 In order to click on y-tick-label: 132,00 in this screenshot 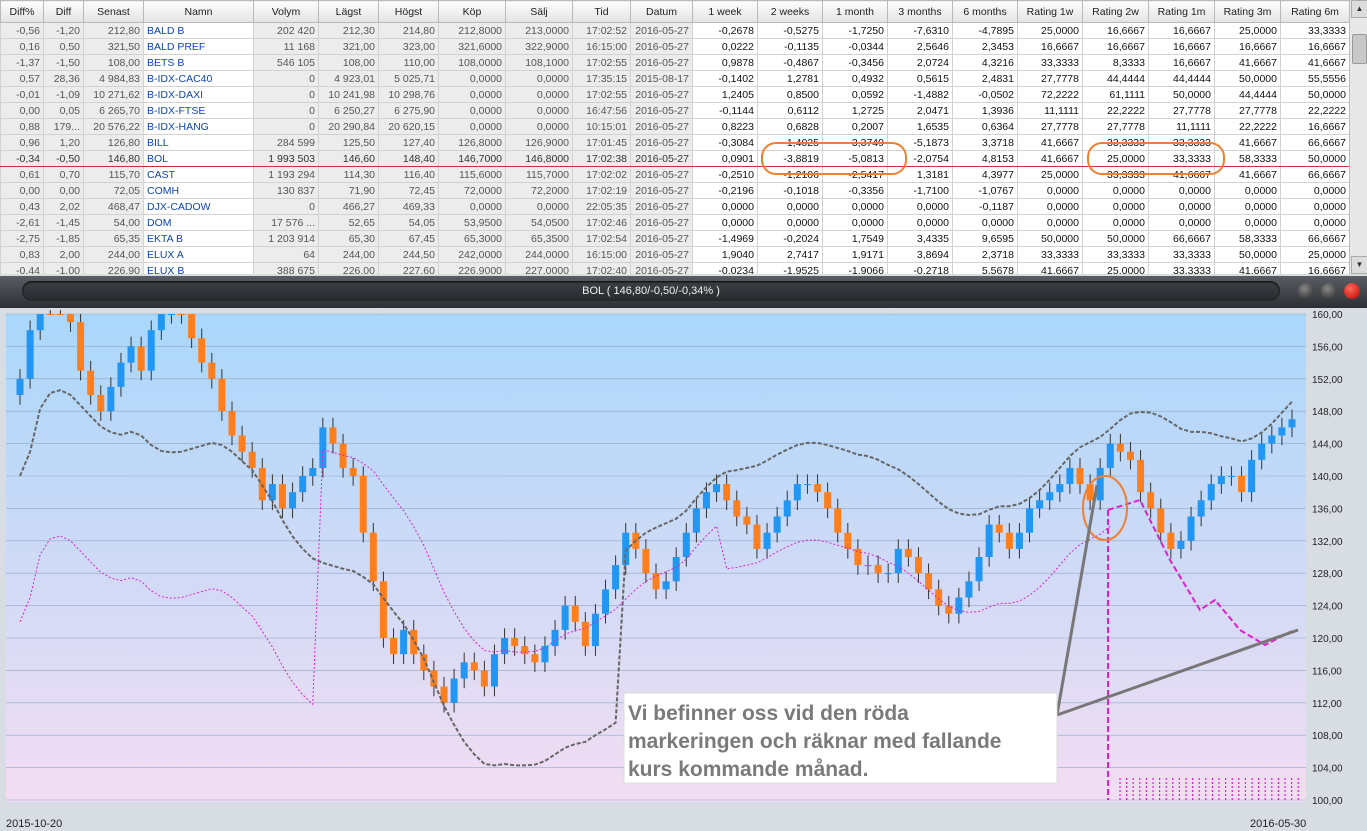, I will do `click(1327, 542)`.